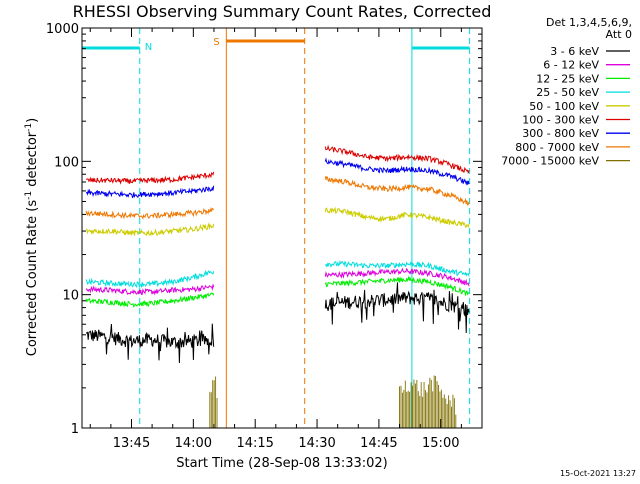  What do you see at coordinates (32, 237) in the screenshot?
I see `y-axis-label: Corrected Count Rate (s-1 detector-1)` at bounding box center [32, 237].